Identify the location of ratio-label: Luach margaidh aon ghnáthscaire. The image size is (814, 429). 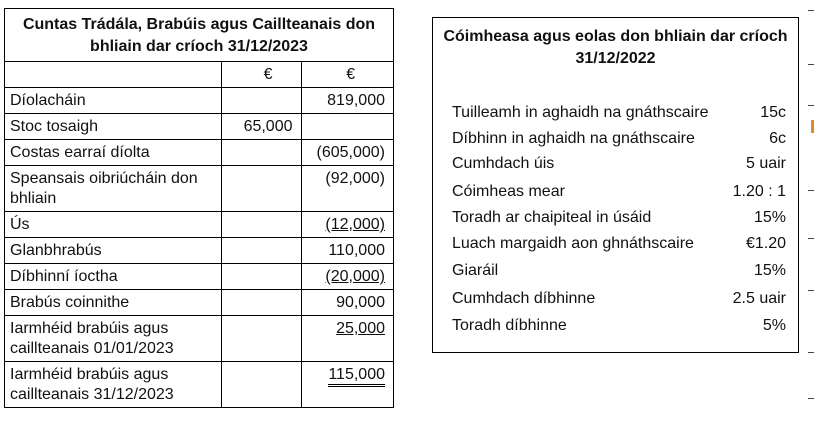
(573, 243).